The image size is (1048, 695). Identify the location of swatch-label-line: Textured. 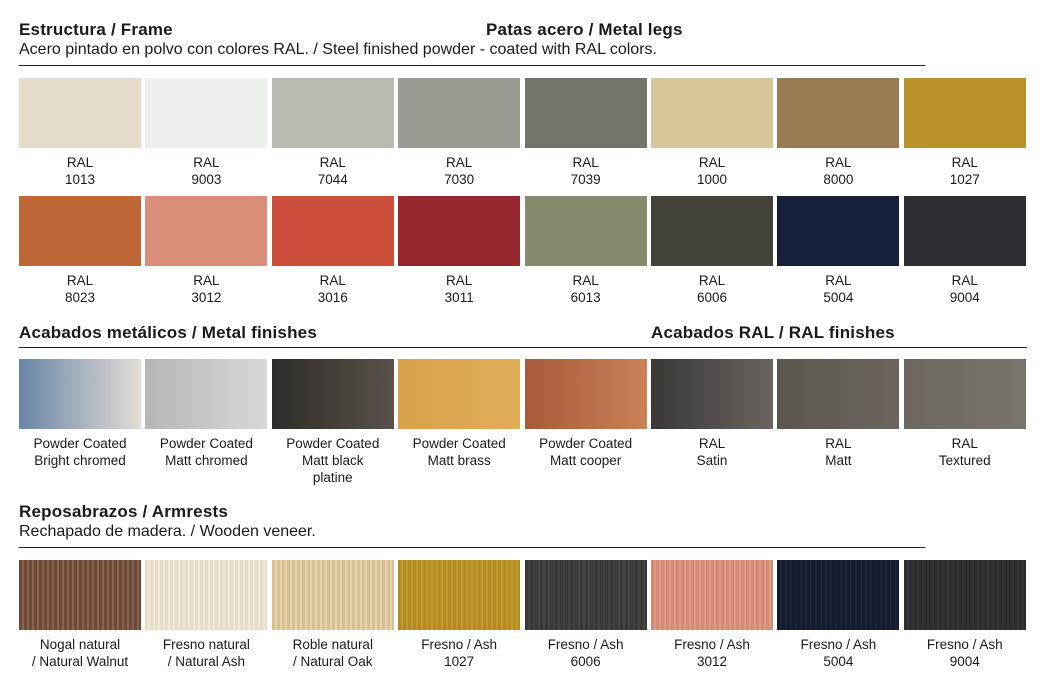
(964, 460).